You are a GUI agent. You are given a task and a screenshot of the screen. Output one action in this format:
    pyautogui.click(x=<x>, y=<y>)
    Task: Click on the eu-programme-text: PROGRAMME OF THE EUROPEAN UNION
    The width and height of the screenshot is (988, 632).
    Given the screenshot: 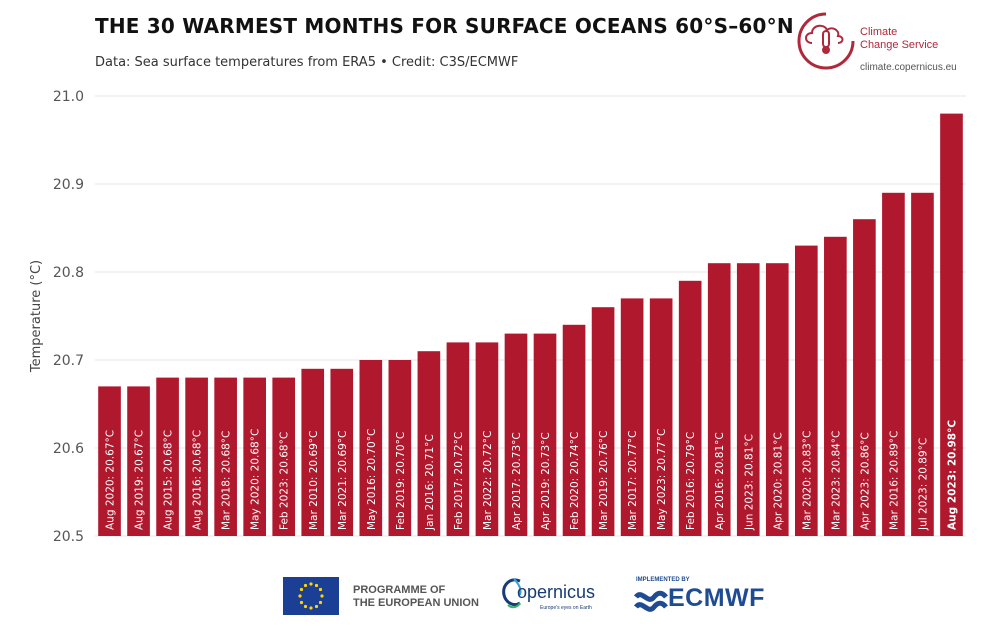 What is the action you would take?
    pyautogui.click(x=416, y=597)
    